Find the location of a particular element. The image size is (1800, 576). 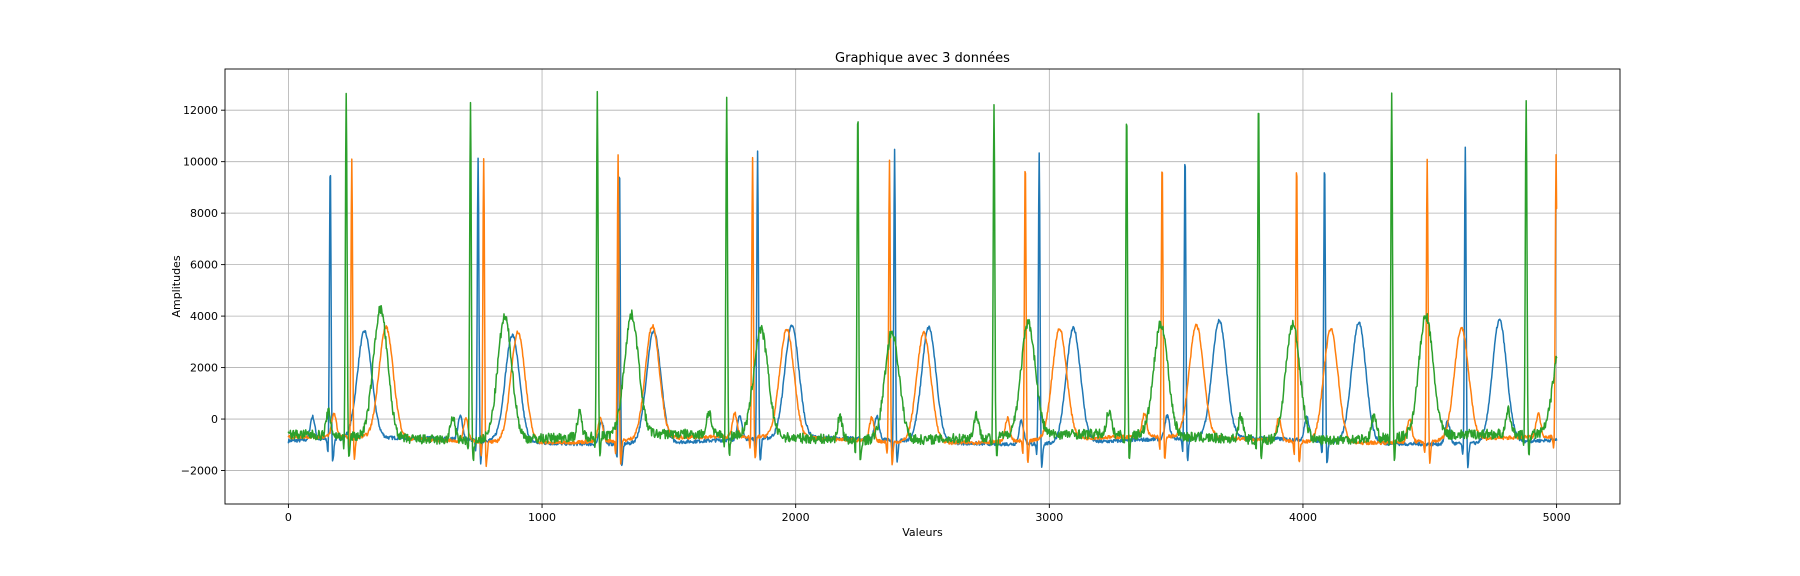

y-tick-label: 6000 is located at coordinates (204, 265).